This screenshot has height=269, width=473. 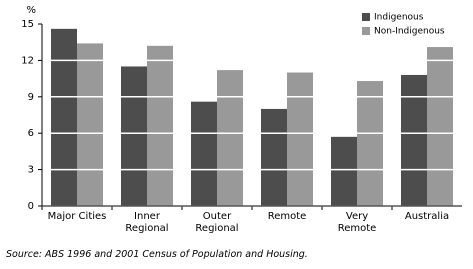 What do you see at coordinates (31, 133) in the screenshot?
I see `y-tick-label: 6` at bounding box center [31, 133].